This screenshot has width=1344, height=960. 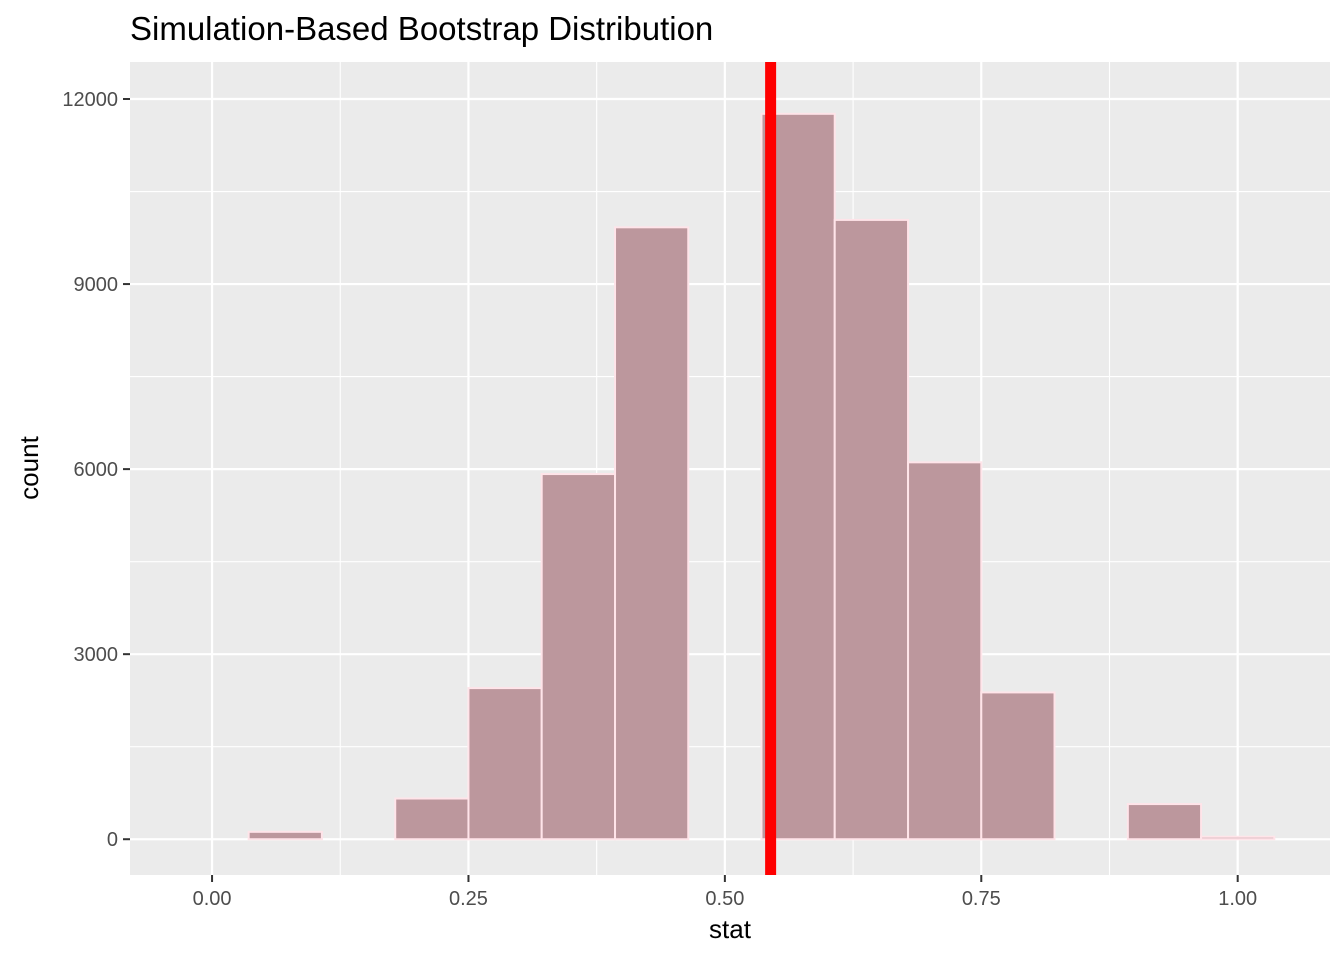 What do you see at coordinates (981, 899) in the screenshot?
I see `x-tick-label: 0.75` at bounding box center [981, 899].